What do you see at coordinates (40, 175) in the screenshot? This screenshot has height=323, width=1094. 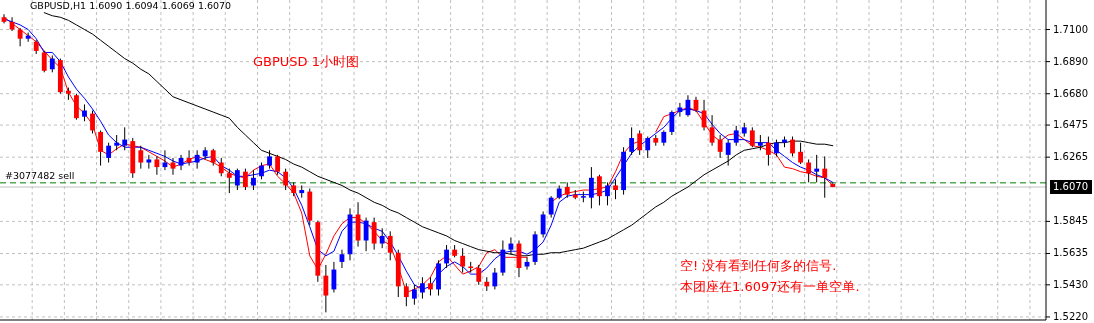 I see `ref-line-label: #3077482 sell` at bounding box center [40, 175].